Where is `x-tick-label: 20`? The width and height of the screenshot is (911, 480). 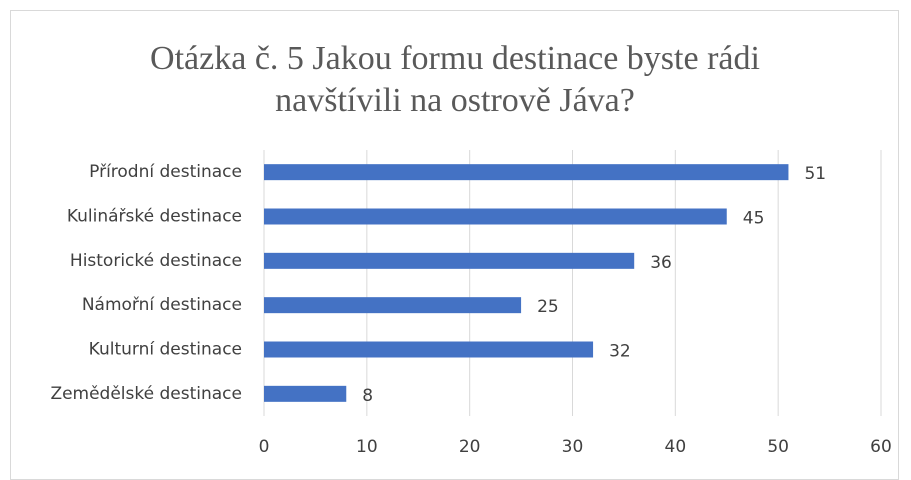 x-tick-label: 20 is located at coordinates (470, 447).